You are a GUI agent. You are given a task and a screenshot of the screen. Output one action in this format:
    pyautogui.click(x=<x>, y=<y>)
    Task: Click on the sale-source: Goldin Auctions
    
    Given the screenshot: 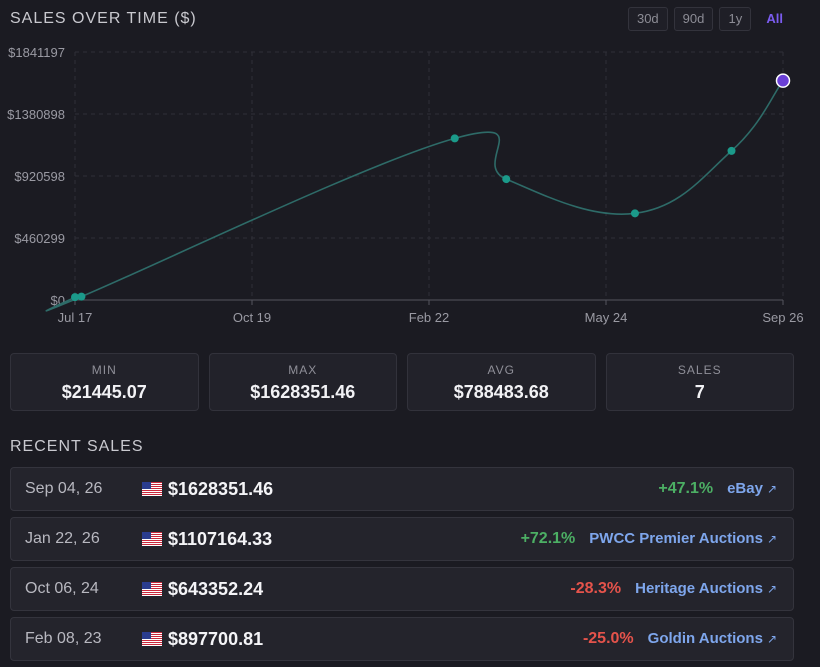 What is the action you would take?
    pyautogui.click(x=705, y=638)
    